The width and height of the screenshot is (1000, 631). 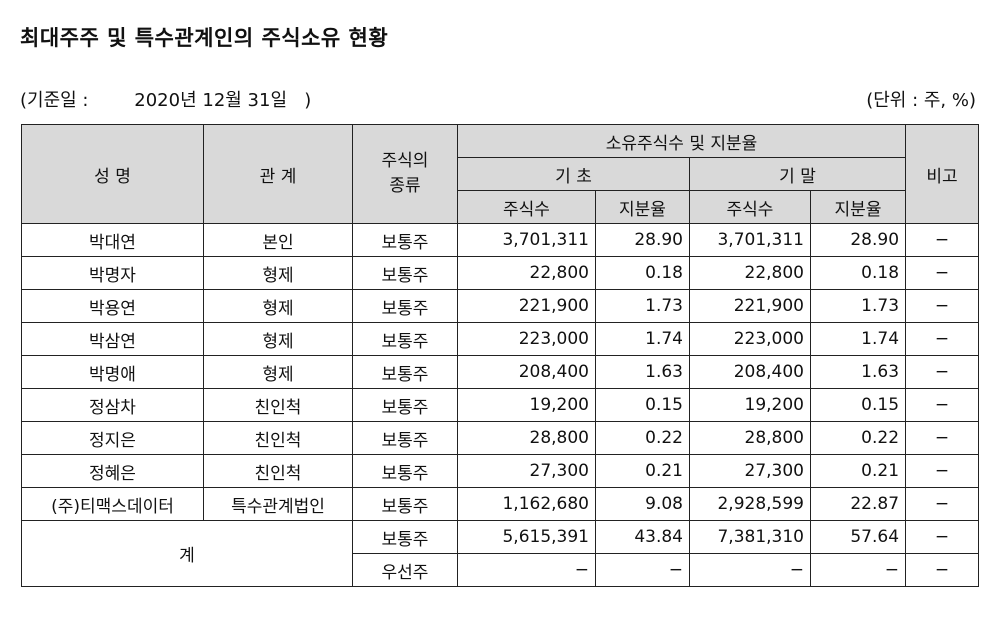 I want to click on table-row: 정지은 친인척 보통주 28,800 0.22 28,800 0.22−, so click(x=500, y=438).